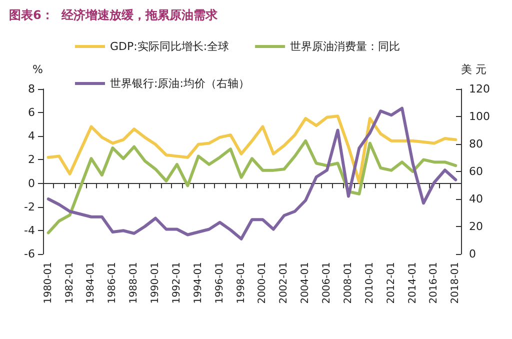 The image size is (512, 339). What do you see at coordinates (345, 46) in the screenshot?
I see `legend-label: 世界原油消费量：同比` at bounding box center [345, 46].